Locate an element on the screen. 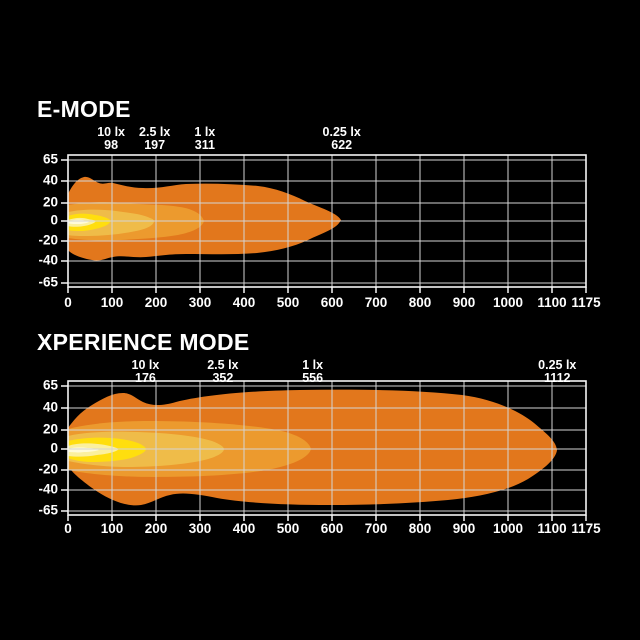  lux-marker: 1 lx 556 is located at coordinates (312, 371).